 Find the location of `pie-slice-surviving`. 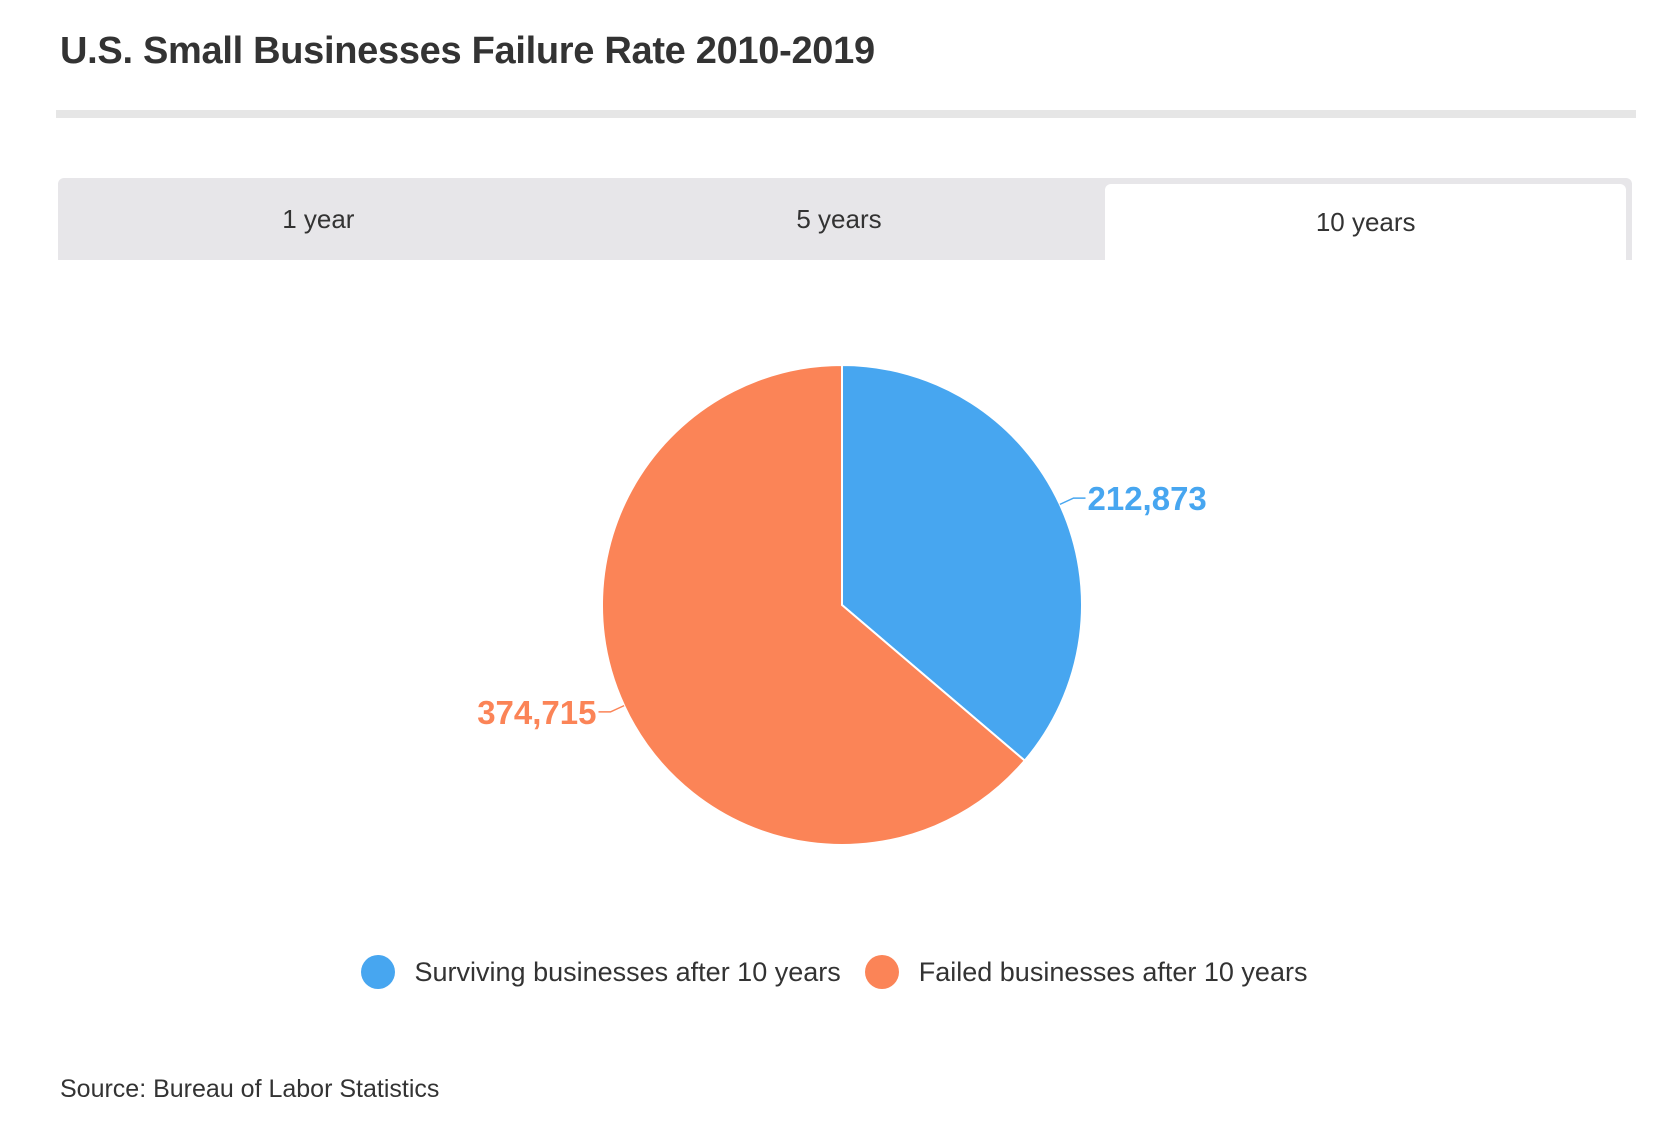

pie-slice-surviving is located at coordinates (962, 563).